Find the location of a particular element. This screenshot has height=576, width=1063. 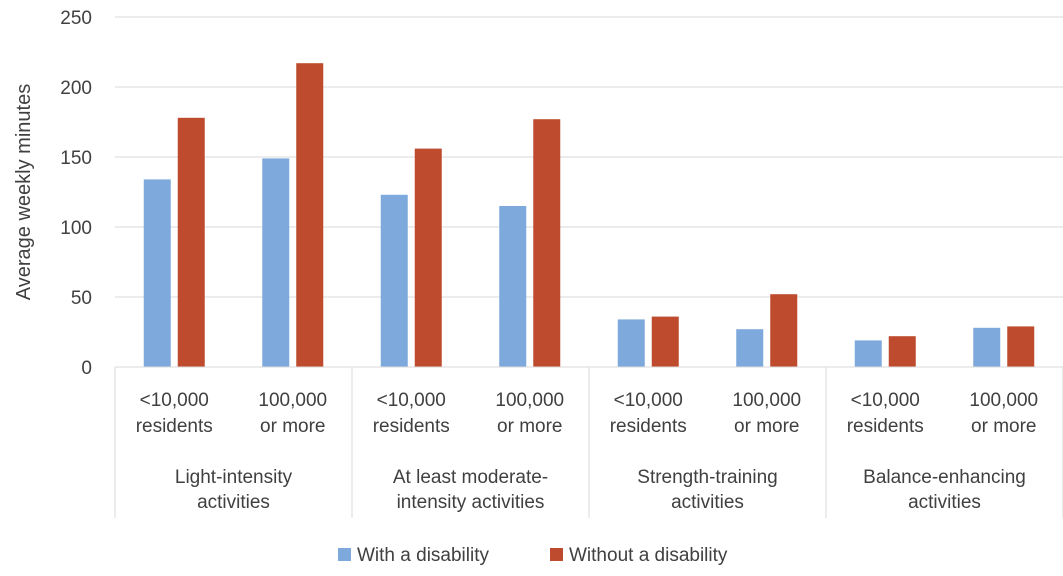

group-label: Light-intensity is located at coordinates (234, 477).